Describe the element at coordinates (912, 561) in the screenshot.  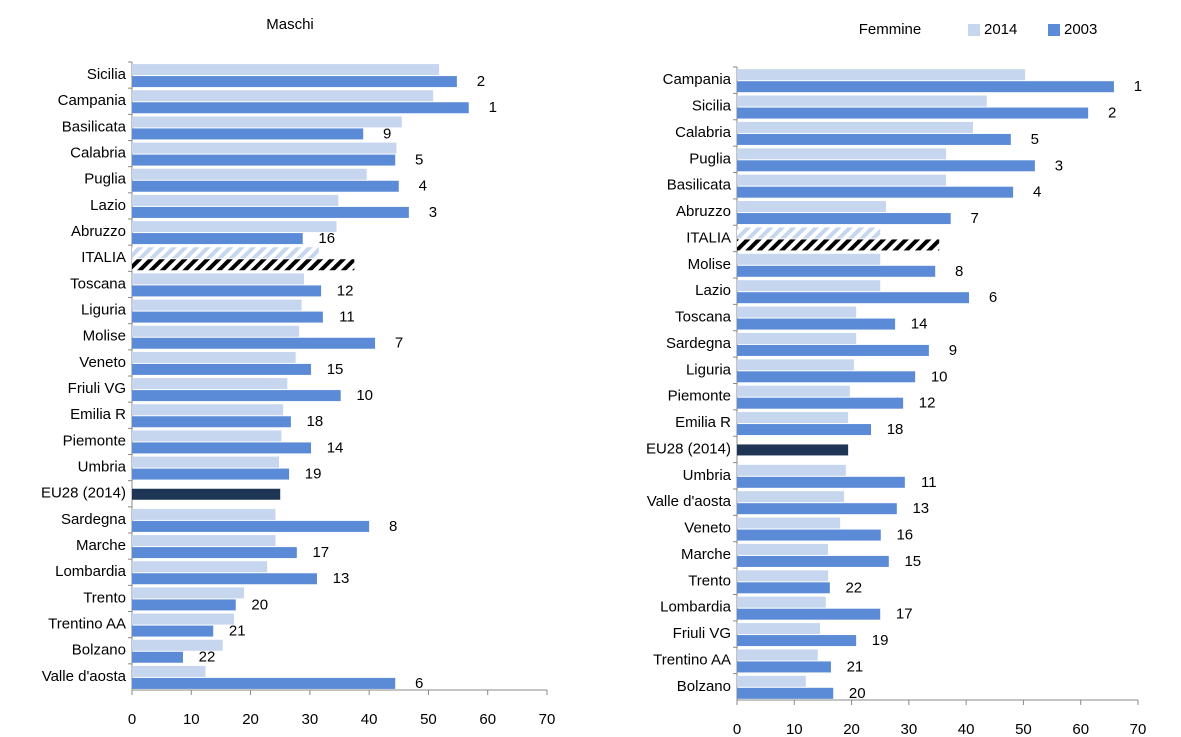
I see `data-label: 15` at that location.